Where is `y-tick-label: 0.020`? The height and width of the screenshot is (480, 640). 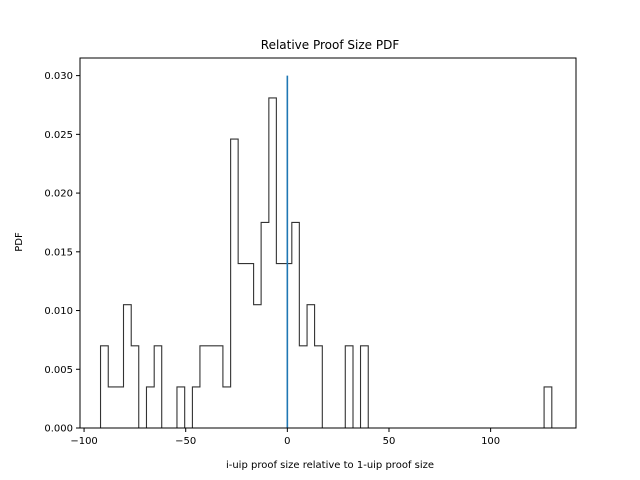
y-tick-label: 0.020 is located at coordinates (58, 194).